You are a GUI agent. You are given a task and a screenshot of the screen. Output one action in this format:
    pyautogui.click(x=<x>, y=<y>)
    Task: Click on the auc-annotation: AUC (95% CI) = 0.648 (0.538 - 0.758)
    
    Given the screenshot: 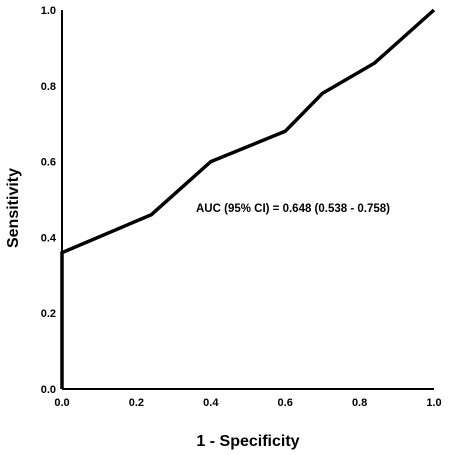 What is the action you would take?
    pyautogui.click(x=293, y=209)
    